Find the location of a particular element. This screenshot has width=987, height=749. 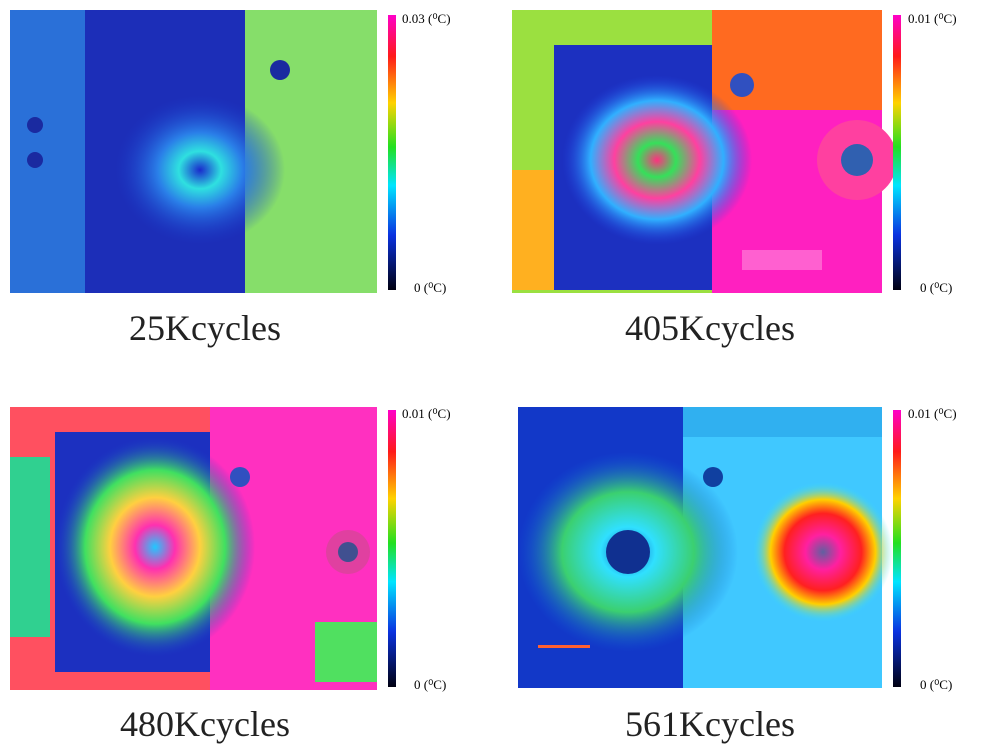

caption: 480Kcycles is located at coordinates (205, 724).